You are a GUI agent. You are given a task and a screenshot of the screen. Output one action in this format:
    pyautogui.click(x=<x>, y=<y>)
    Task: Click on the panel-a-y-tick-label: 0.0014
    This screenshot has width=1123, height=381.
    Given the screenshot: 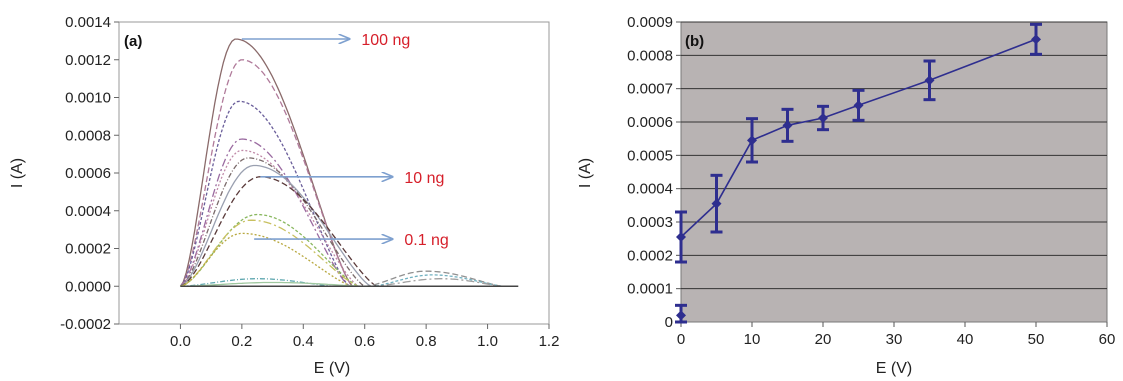 What is the action you would take?
    pyautogui.click(x=88, y=22)
    